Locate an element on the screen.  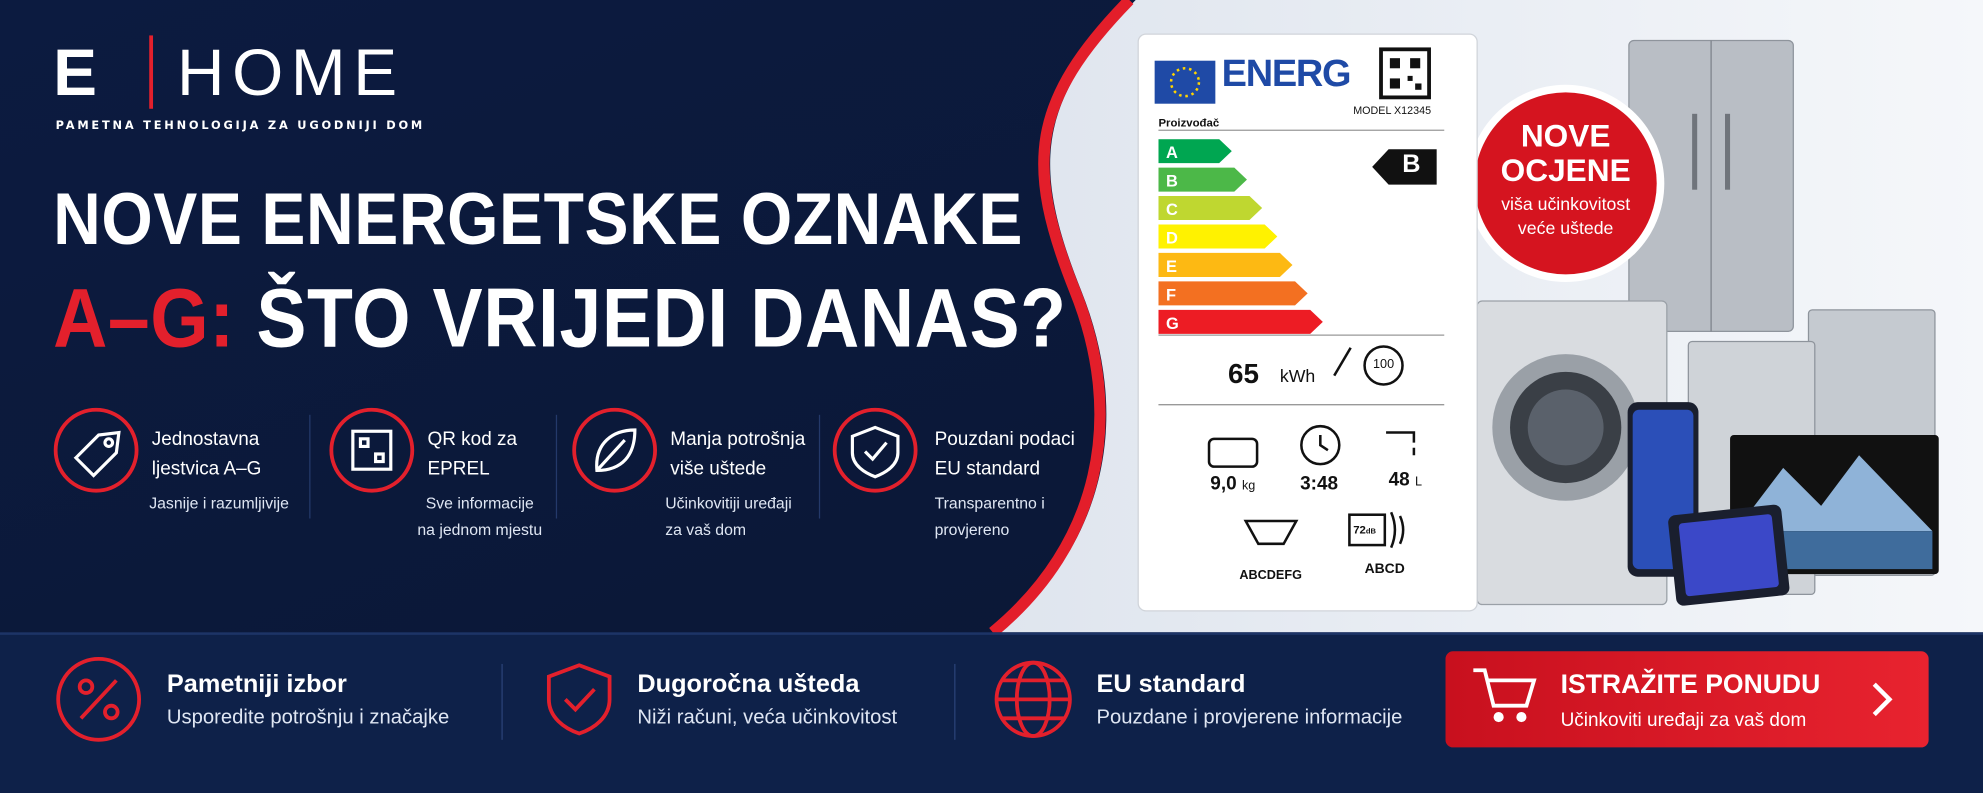
benefit-title: EU standard is located at coordinates (1171, 684).